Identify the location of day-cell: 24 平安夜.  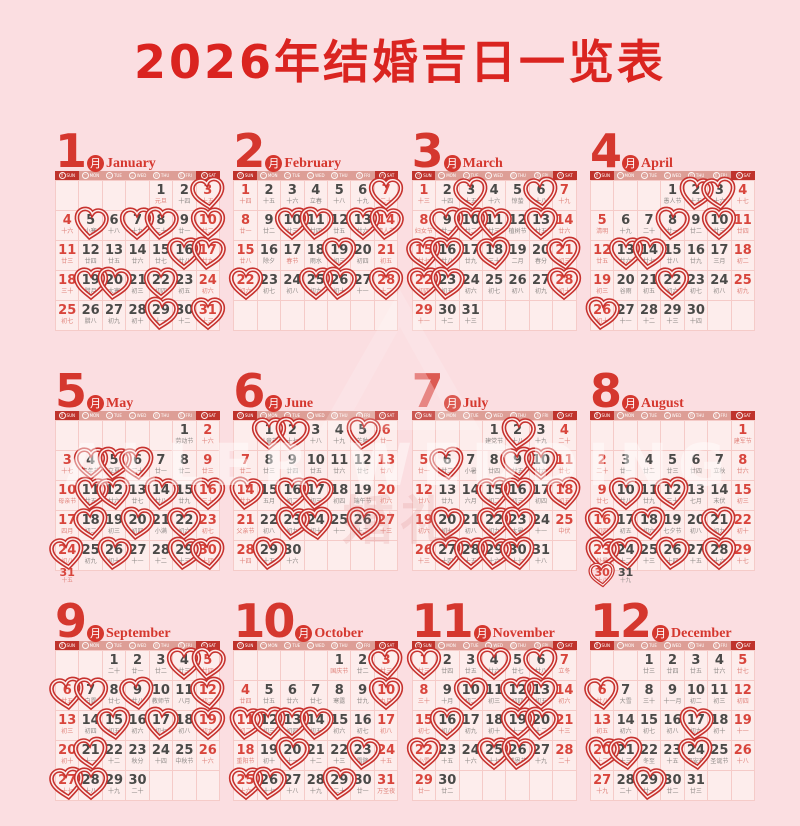
(695, 753).